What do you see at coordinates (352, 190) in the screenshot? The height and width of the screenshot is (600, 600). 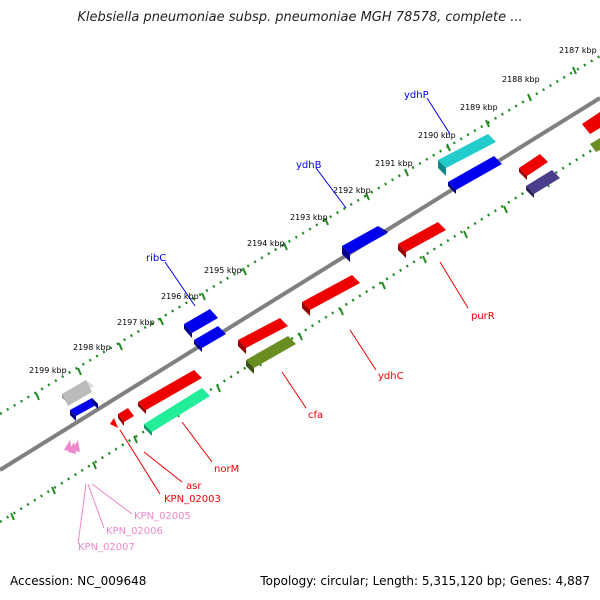 I see `kbp-label-2192: 2192 kbp` at bounding box center [352, 190].